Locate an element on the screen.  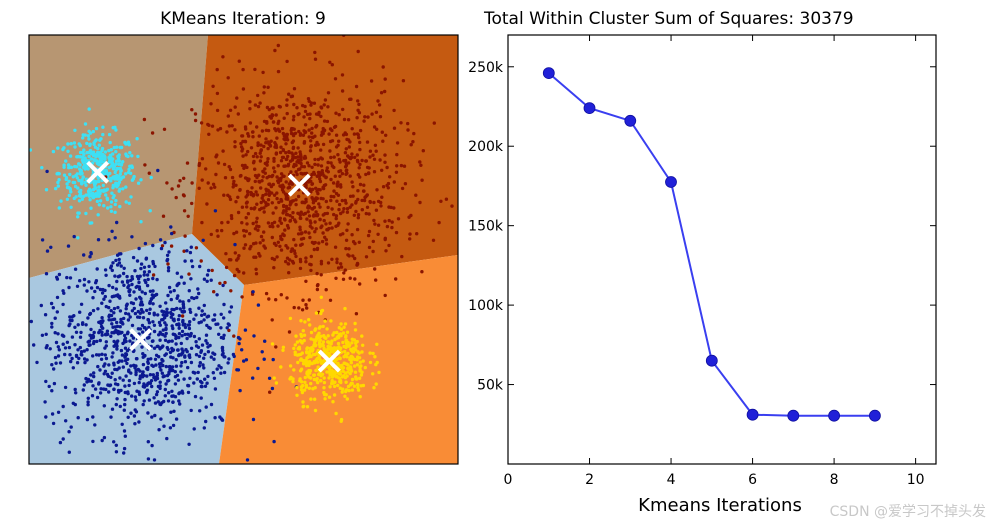
x-axis-label: Kmeans Iterations is located at coordinates (720, 505).